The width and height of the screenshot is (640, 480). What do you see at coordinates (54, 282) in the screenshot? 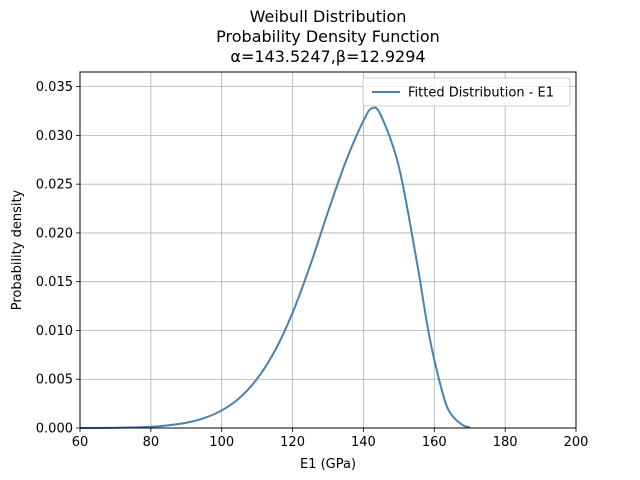
I see `y-tick-label: 0.015` at bounding box center [54, 282].